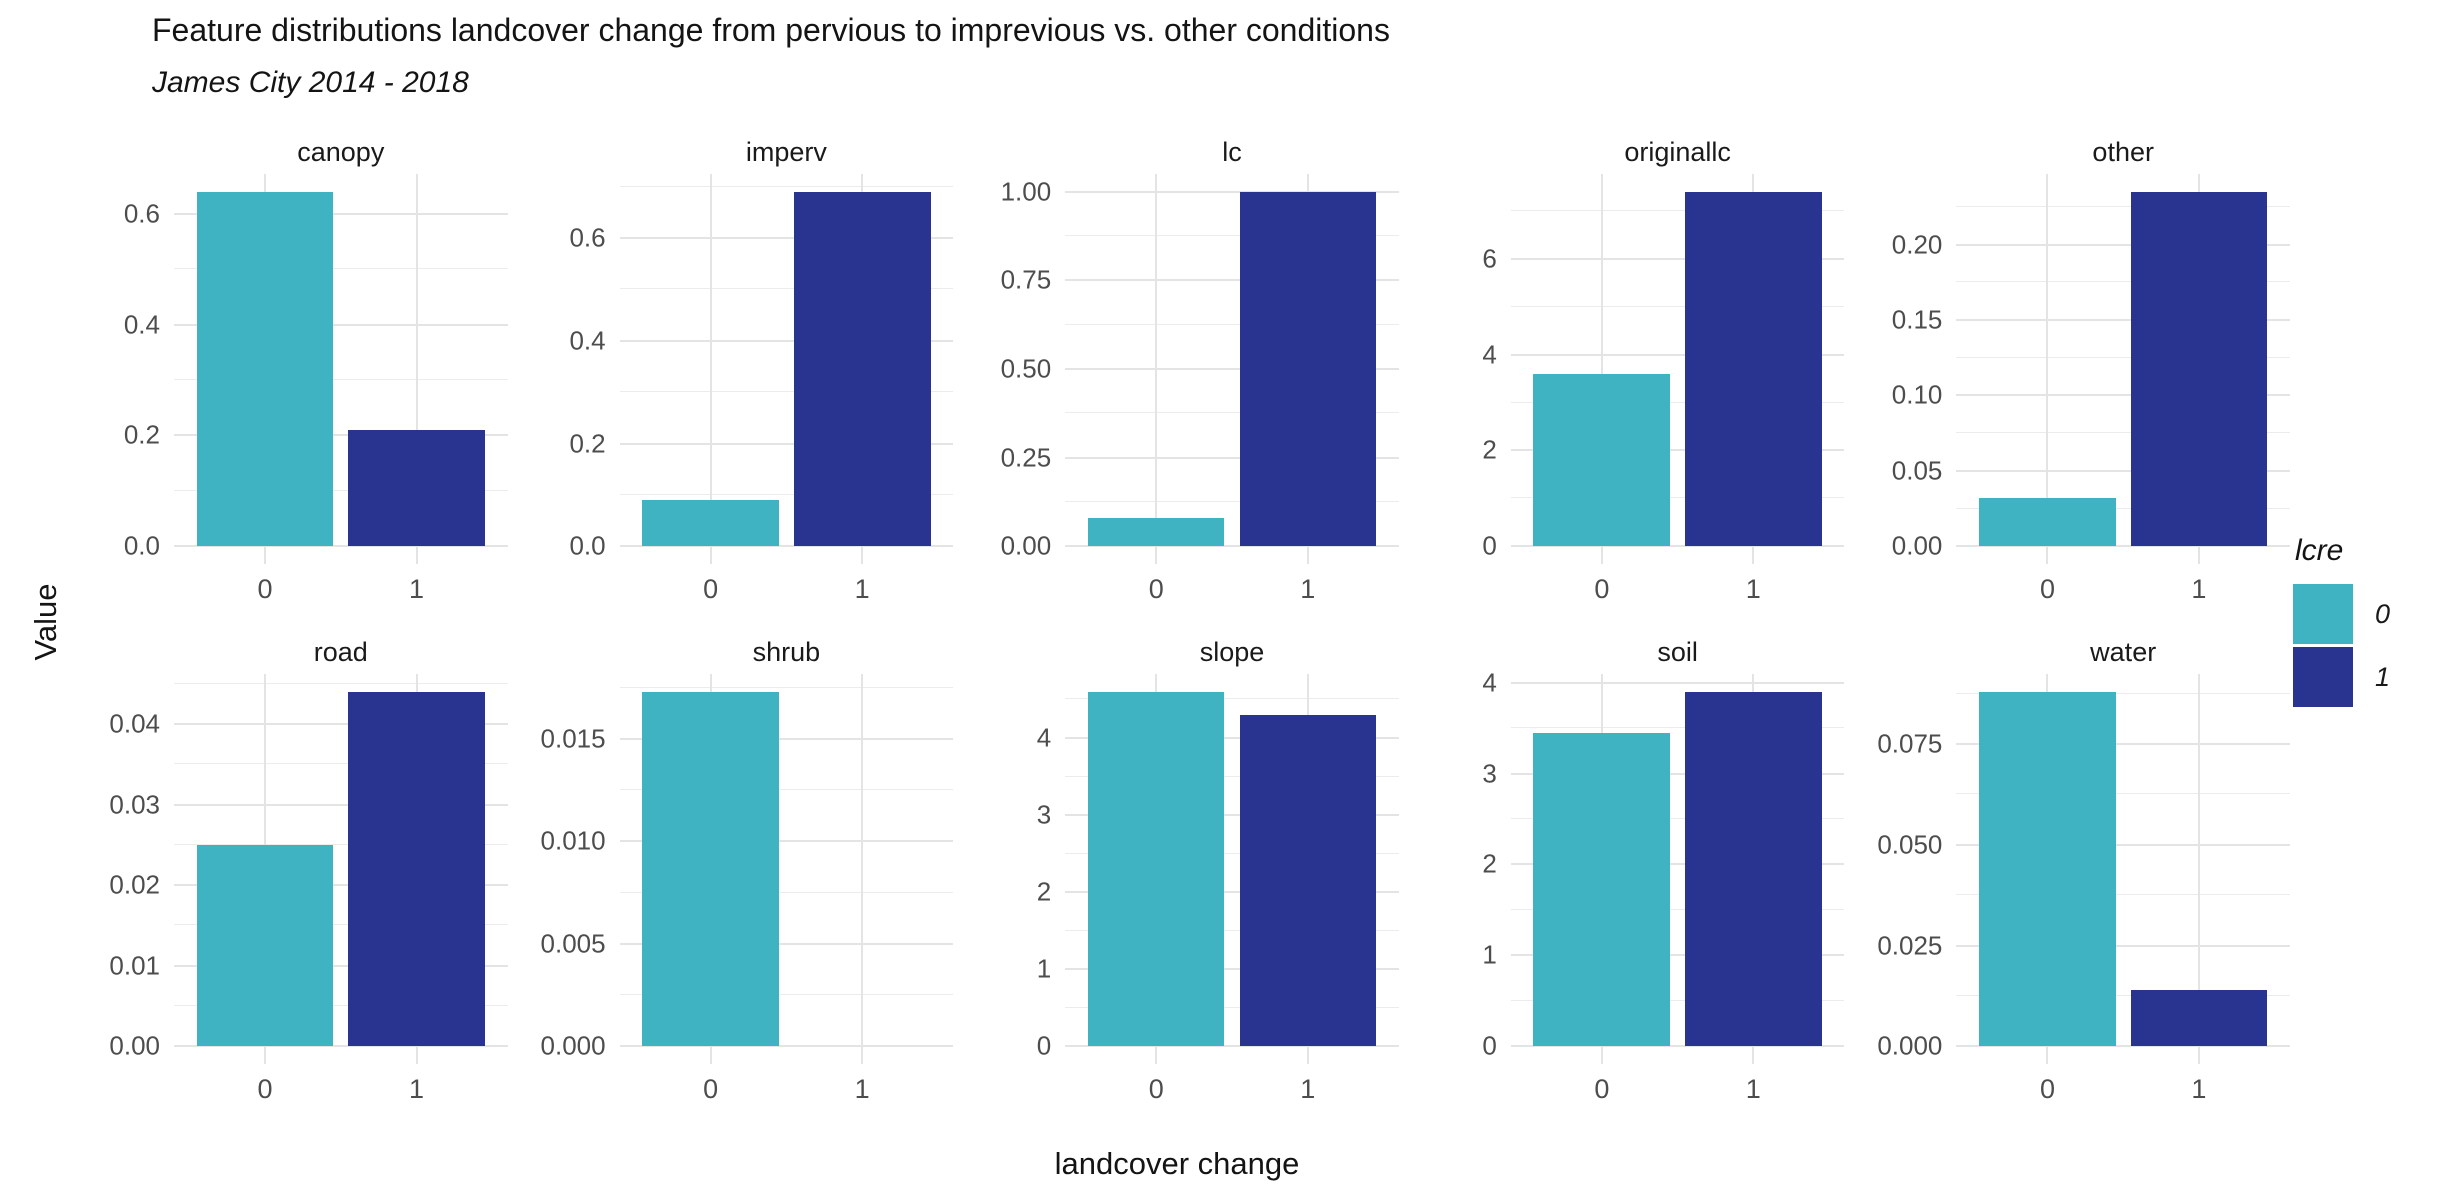 The width and height of the screenshot is (2461, 1194). I want to click on facet-road: road 0.00 0.01 0.02 0.03 0.04 0 1, so click(291, 872).